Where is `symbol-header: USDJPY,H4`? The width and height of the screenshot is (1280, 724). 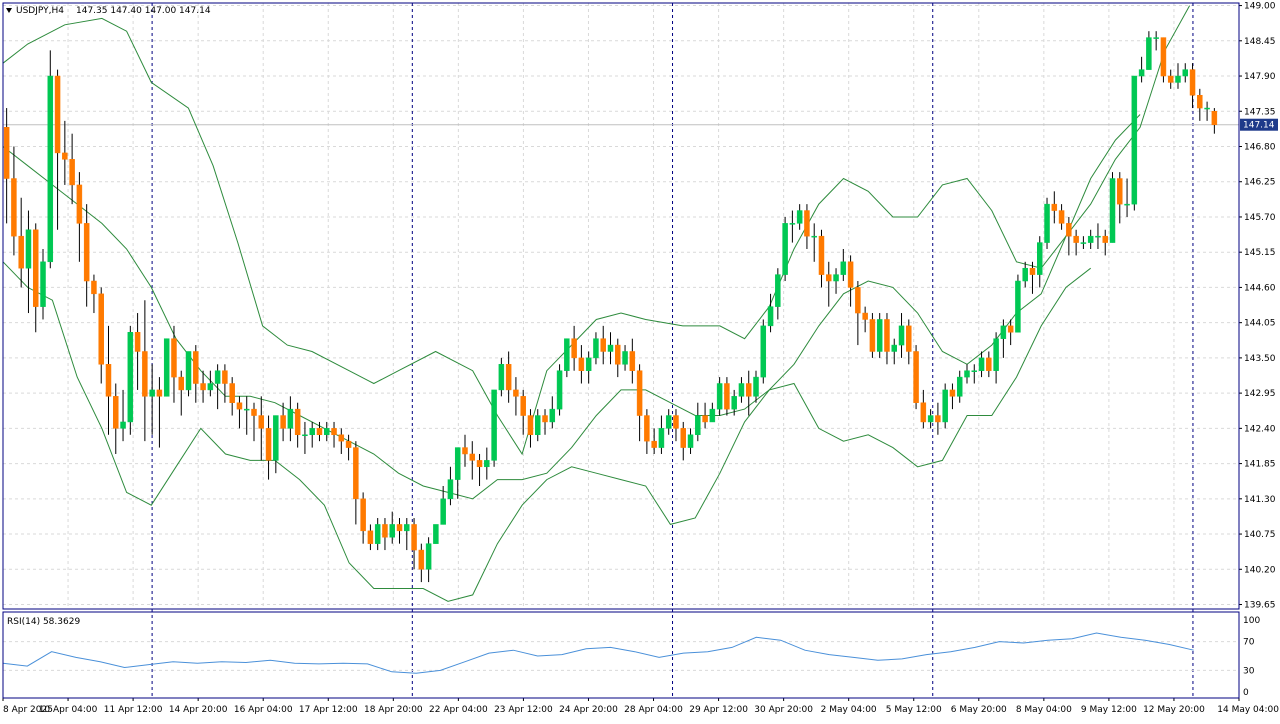
symbol-header: USDJPY,H4 is located at coordinates (40, 11).